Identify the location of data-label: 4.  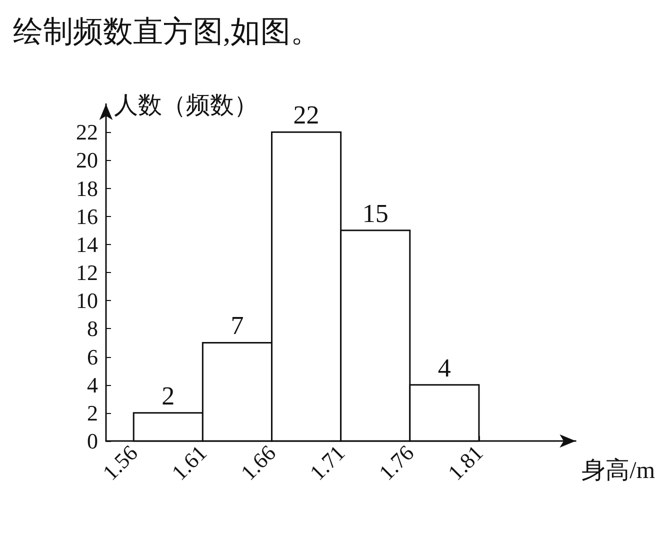
(444, 367).